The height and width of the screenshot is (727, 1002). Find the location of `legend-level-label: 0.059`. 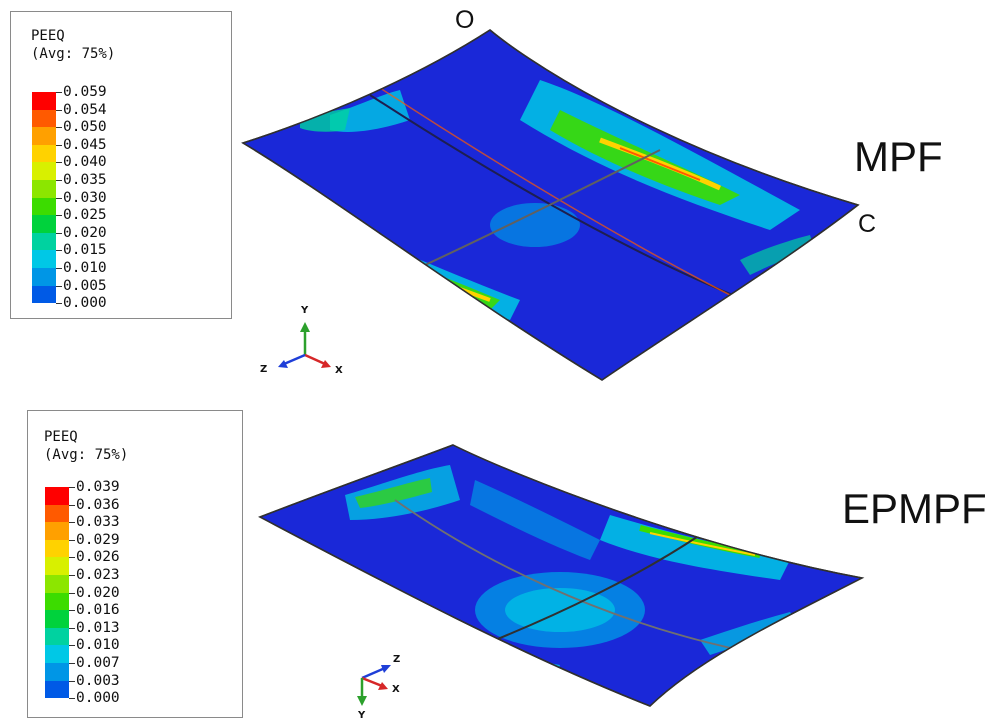

legend-level-label: 0.059 is located at coordinates (85, 92).